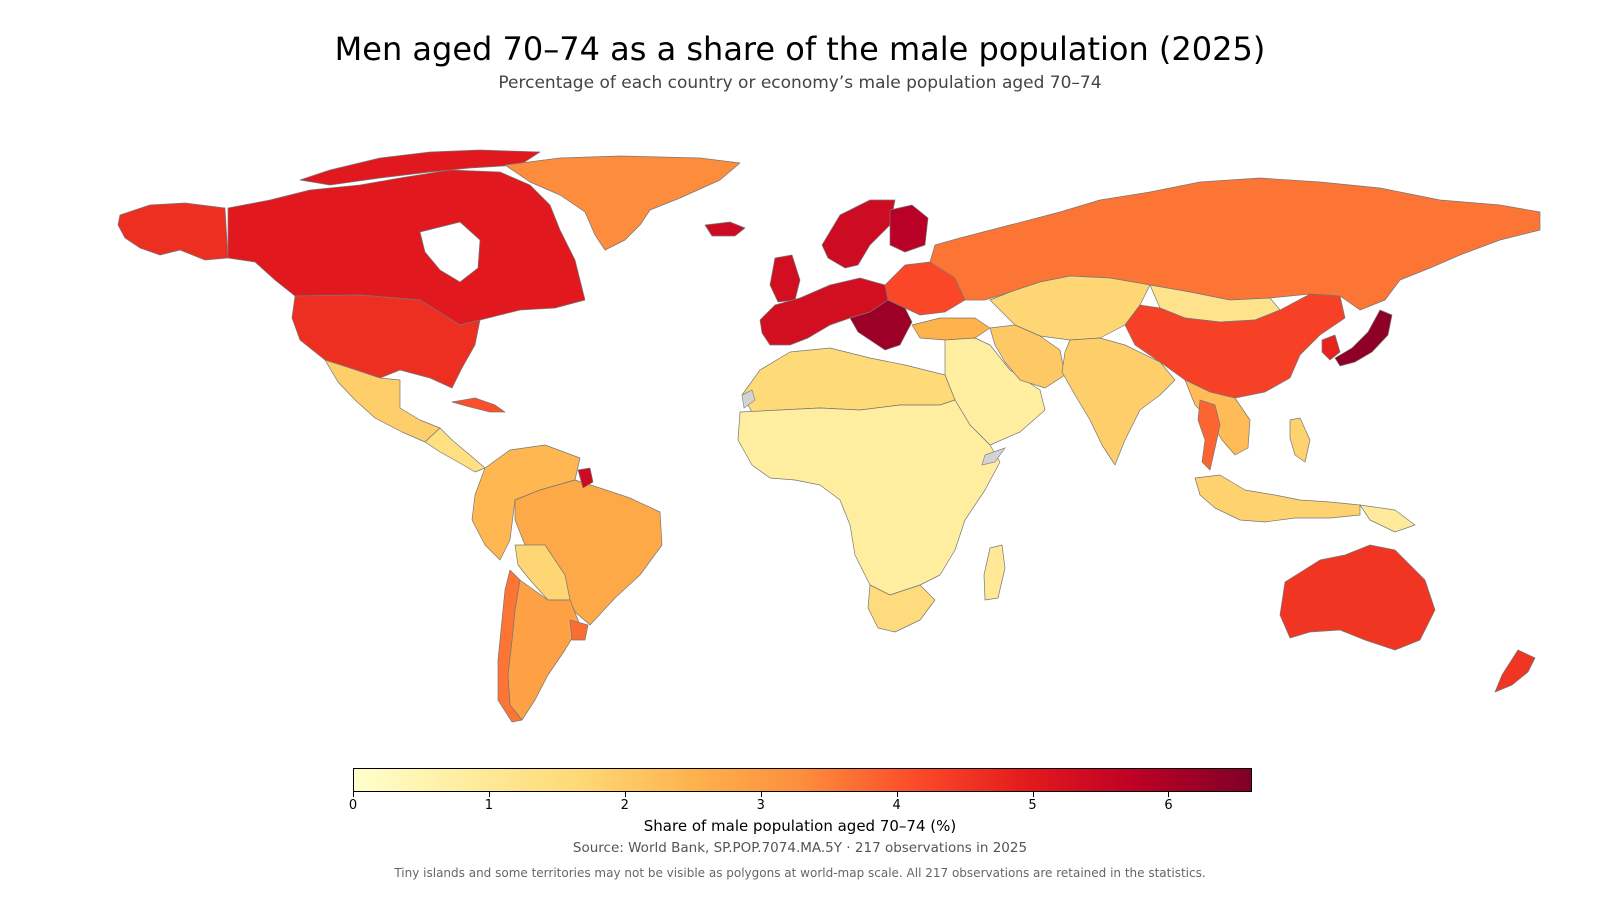 The height and width of the screenshot is (900, 1600). What do you see at coordinates (901, 608) in the screenshot?
I see `region-south-africa` at bounding box center [901, 608].